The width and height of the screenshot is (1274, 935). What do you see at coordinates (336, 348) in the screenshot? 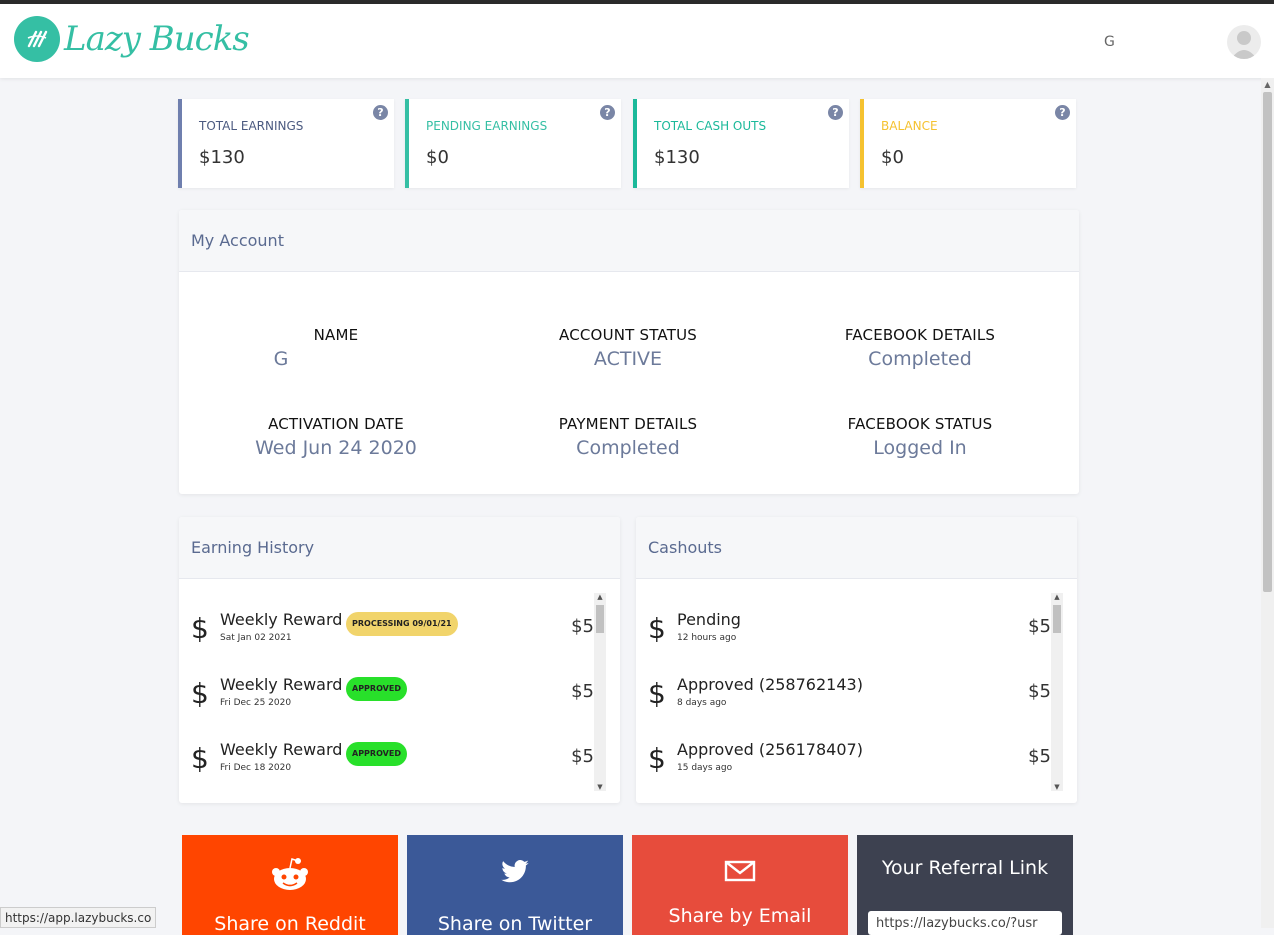
I see `account-field-name: NAME G` at bounding box center [336, 348].